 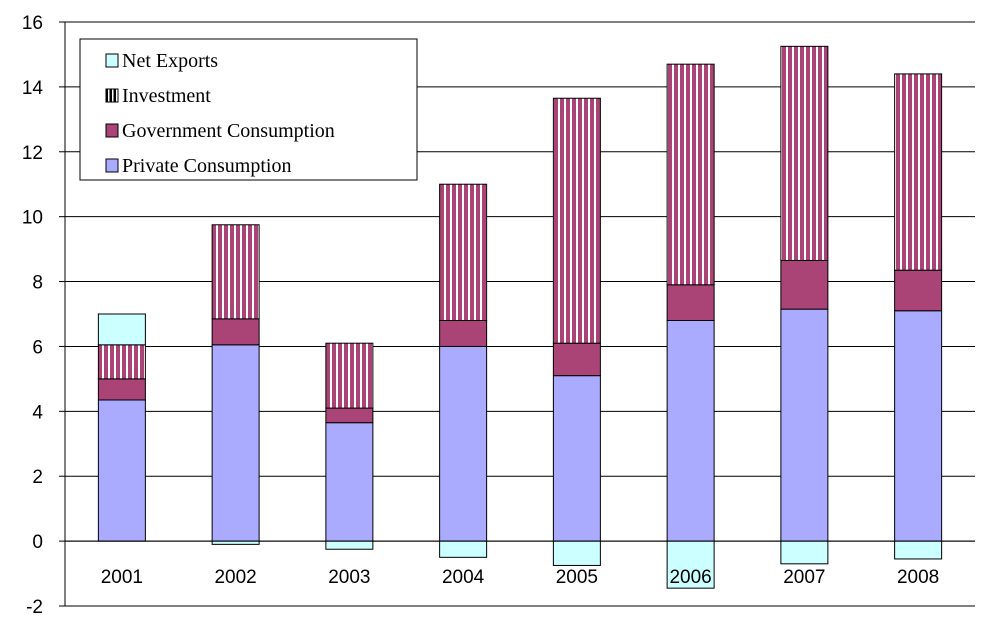 What do you see at coordinates (463, 252) in the screenshot?
I see `bar-investment-2004` at bounding box center [463, 252].